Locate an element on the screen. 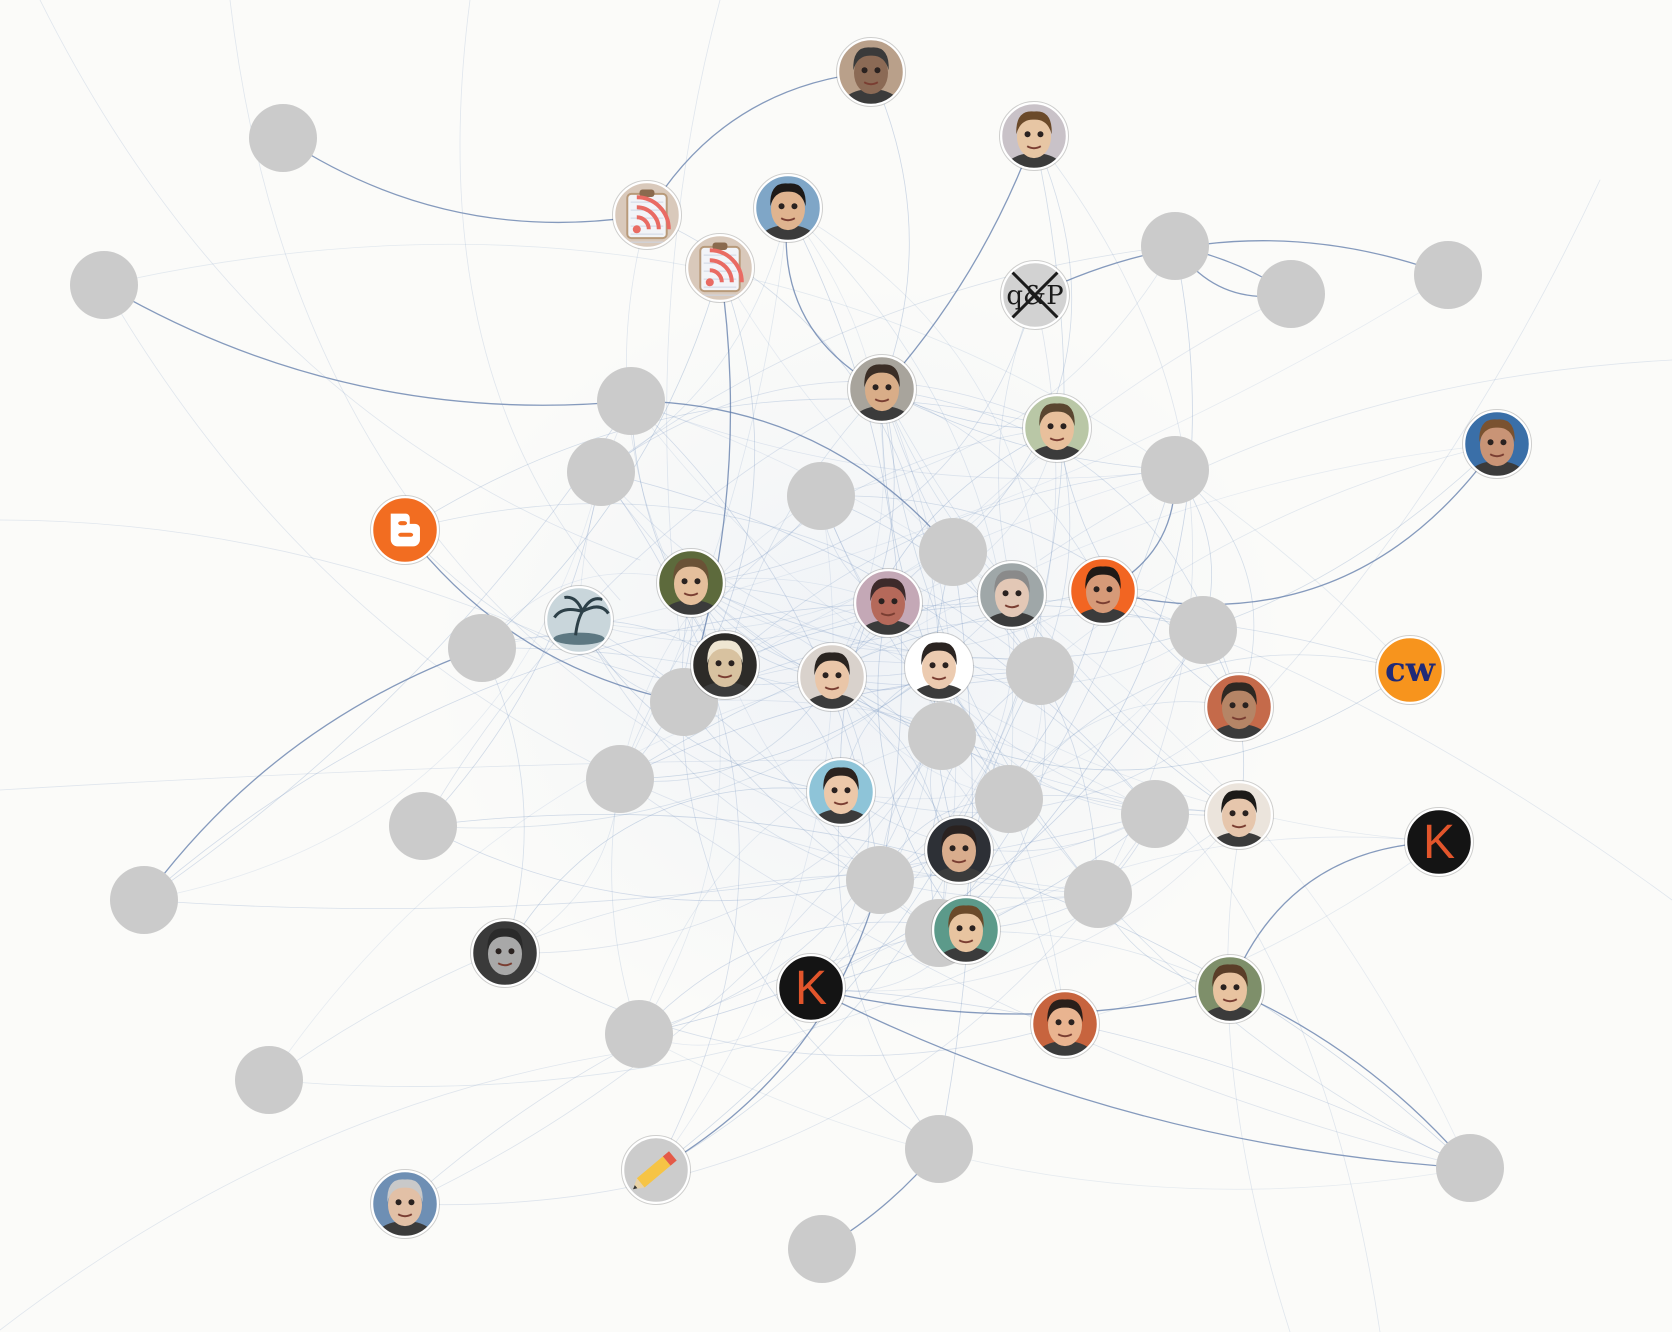  cw-logo-text: cw is located at coordinates (1410, 670).